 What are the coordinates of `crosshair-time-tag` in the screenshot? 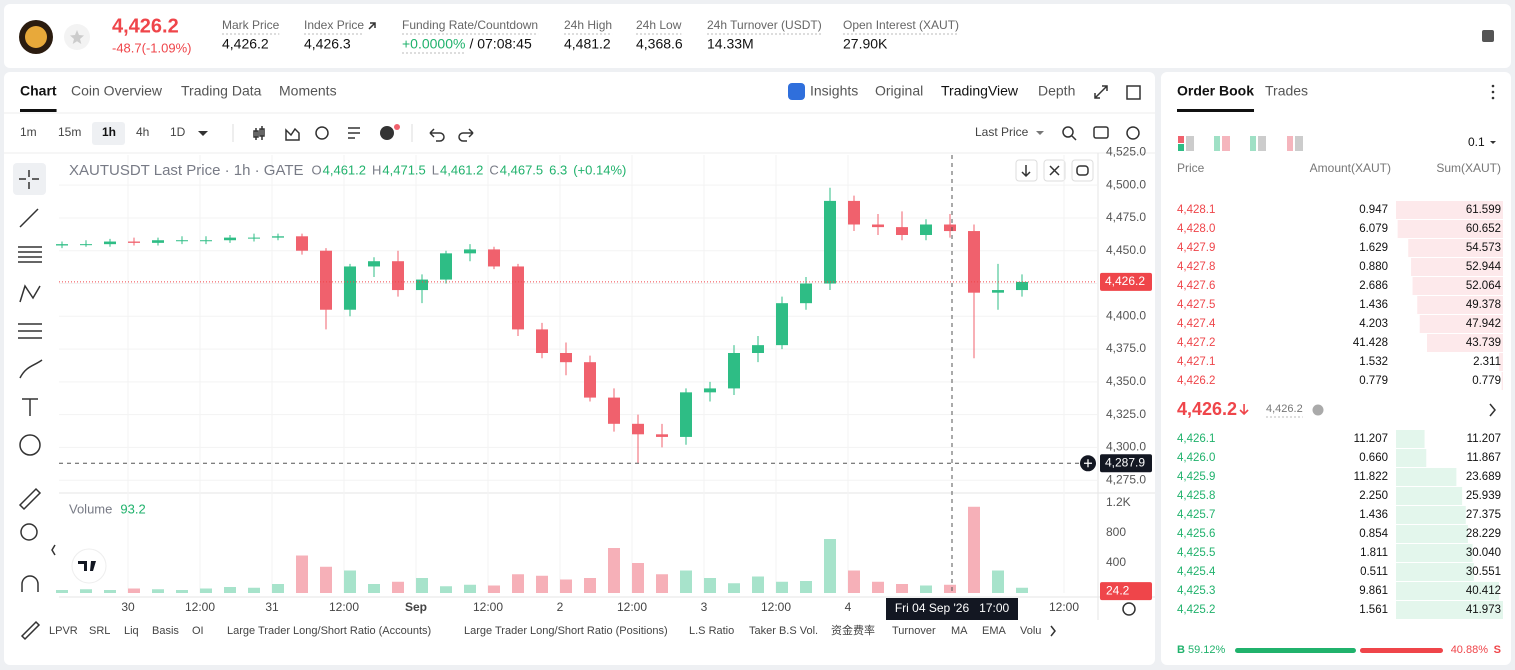 It's located at (952, 609).